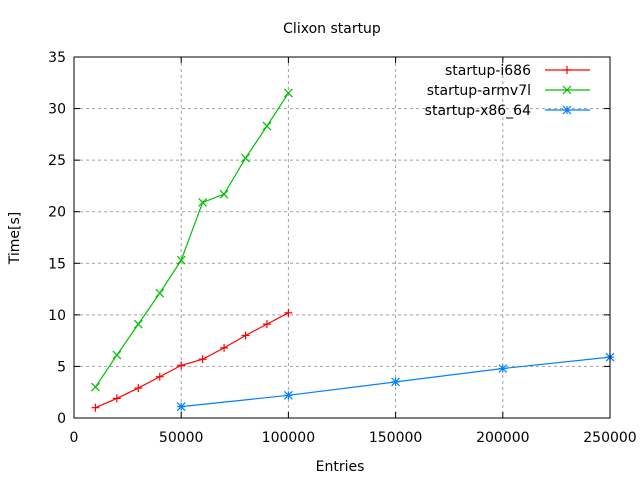 This screenshot has height=484, width=640. What do you see at coordinates (61, 367) in the screenshot?
I see `y-tick-label: 5` at bounding box center [61, 367].